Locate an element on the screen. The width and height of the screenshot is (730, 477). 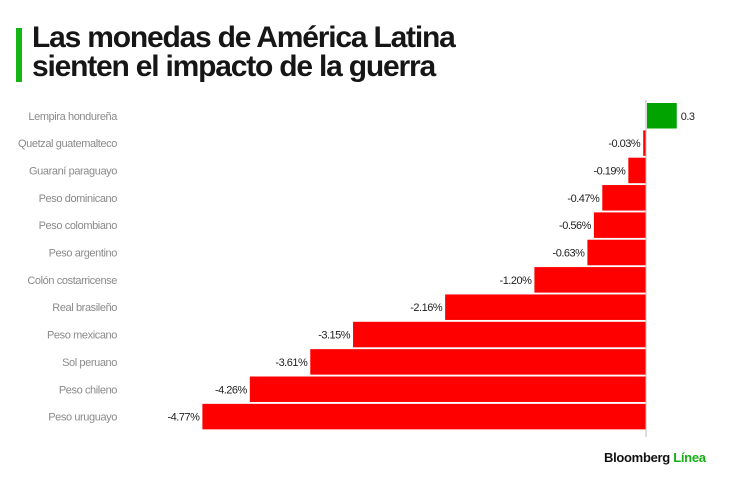
value-label: -2.16% is located at coordinates (426, 308).